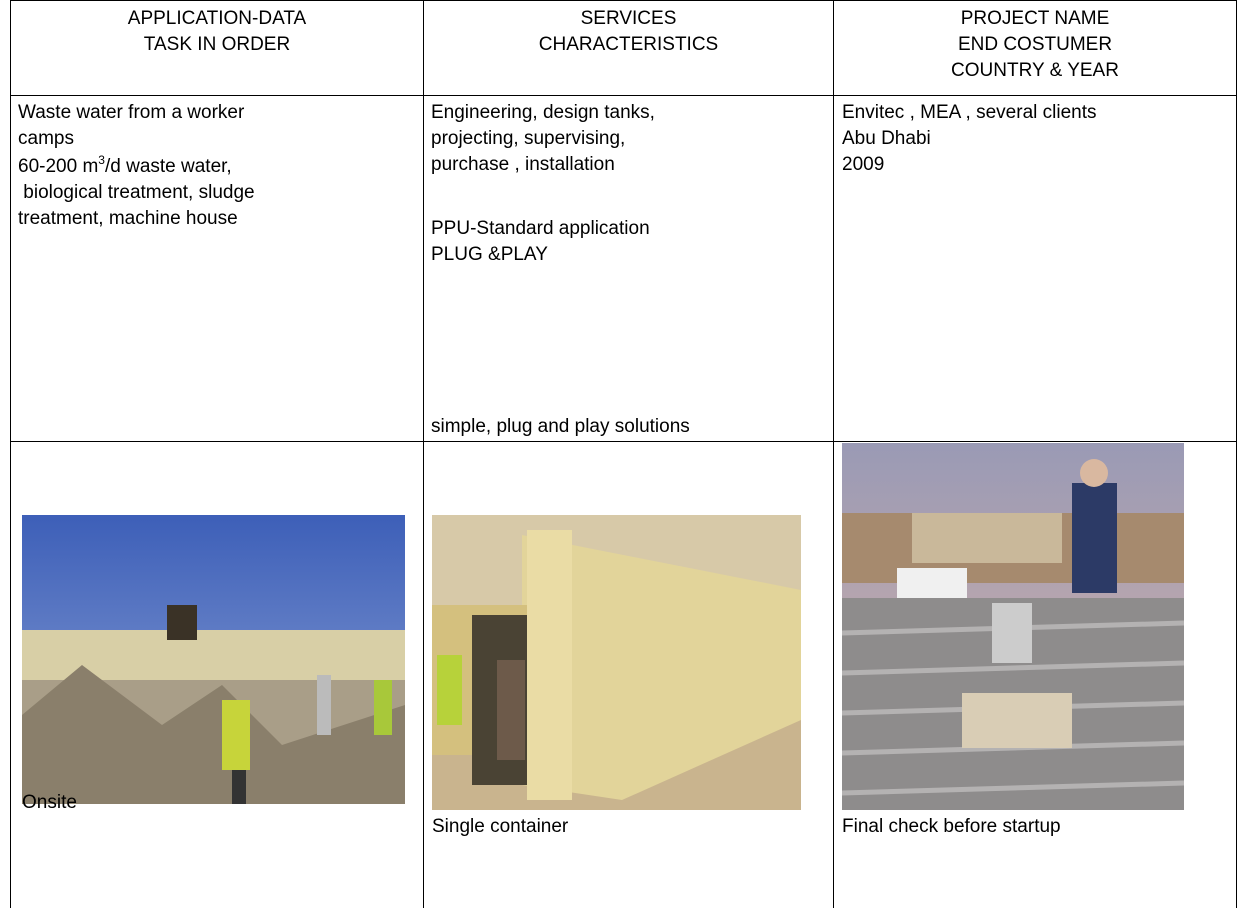 The width and height of the screenshot is (1237, 908). Describe the element at coordinates (863, 164) in the screenshot. I see `cell-text: 2009` at that location.